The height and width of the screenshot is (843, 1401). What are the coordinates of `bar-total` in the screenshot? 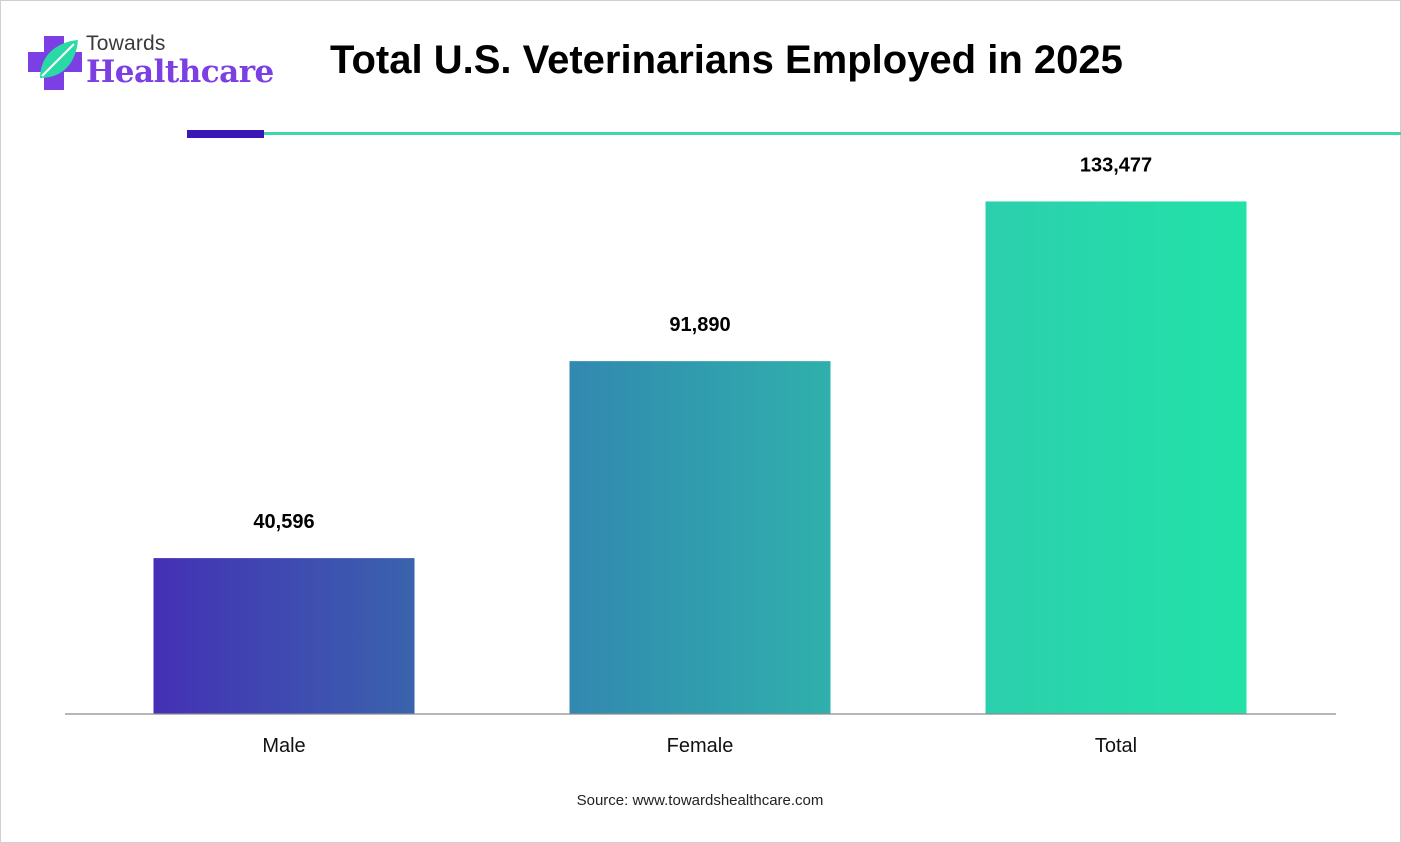 It's located at (1116, 458).